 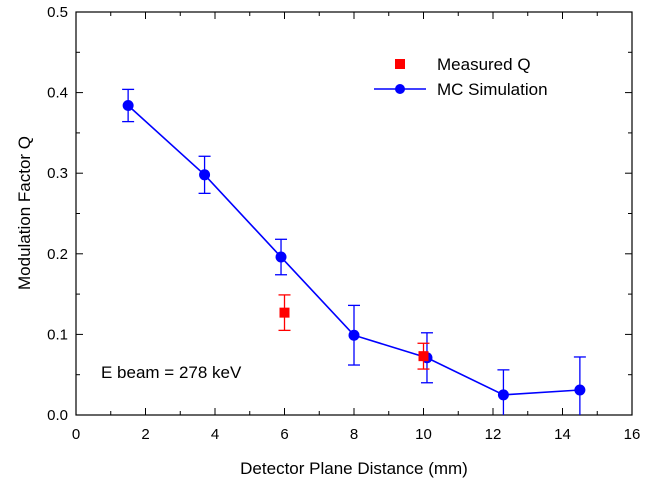 What do you see at coordinates (284, 434) in the screenshot?
I see `x-tick-label: 6` at bounding box center [284, 434].